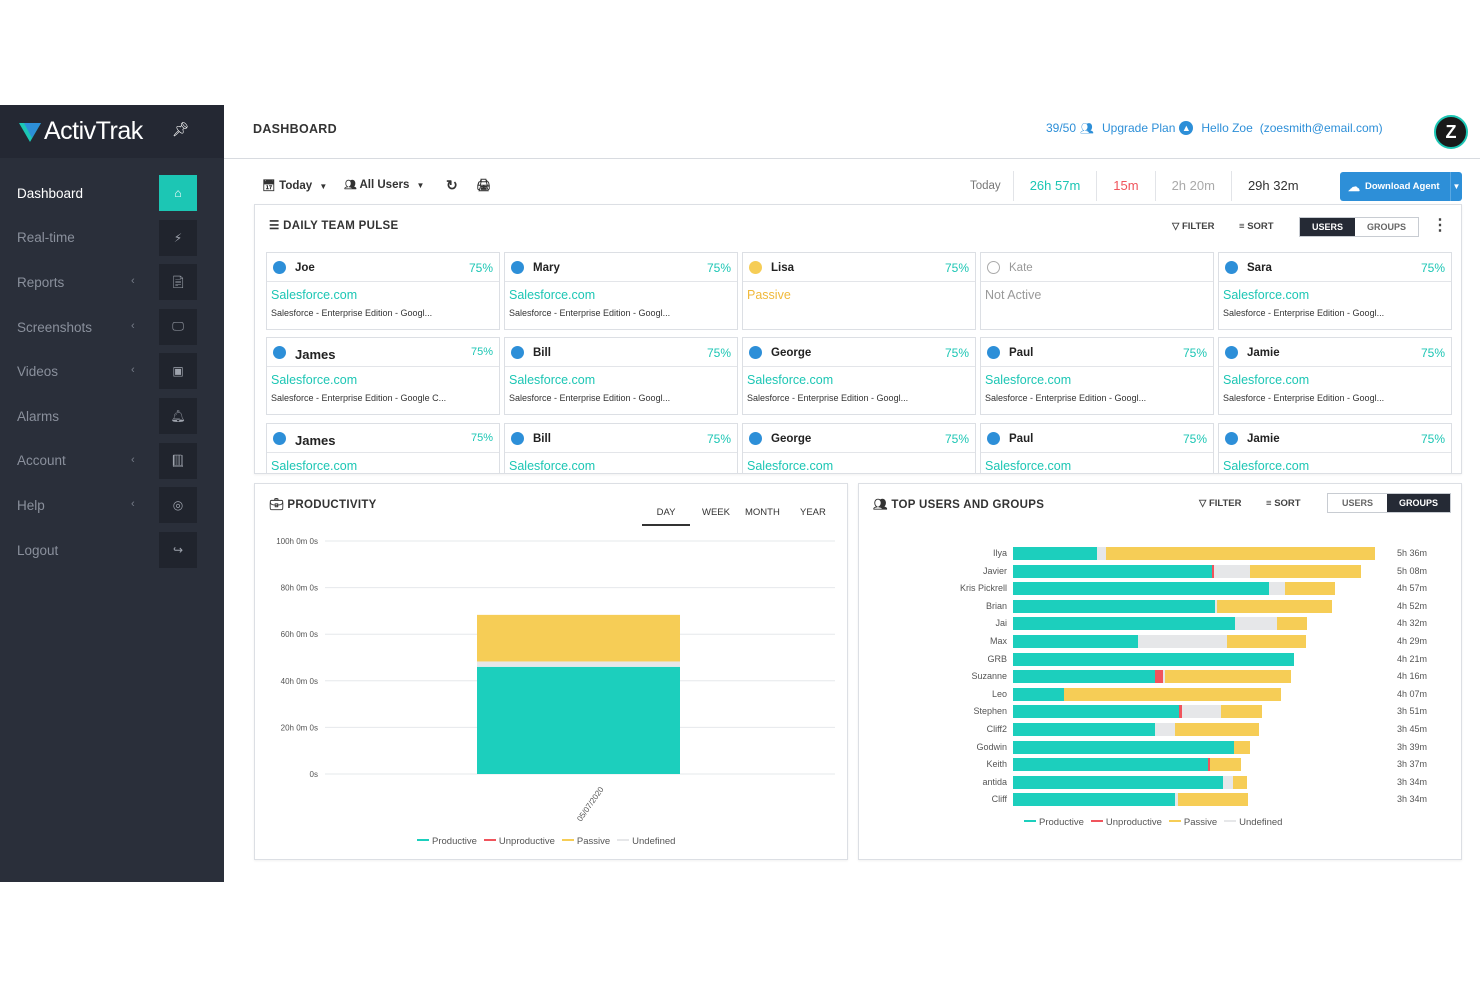 This screenshot has width=1480, height=987. Describe the element at coordinates (112, 193) in the screenshot. I see `sidebar-item-dashboard: Dashboard ⌂` at that location.